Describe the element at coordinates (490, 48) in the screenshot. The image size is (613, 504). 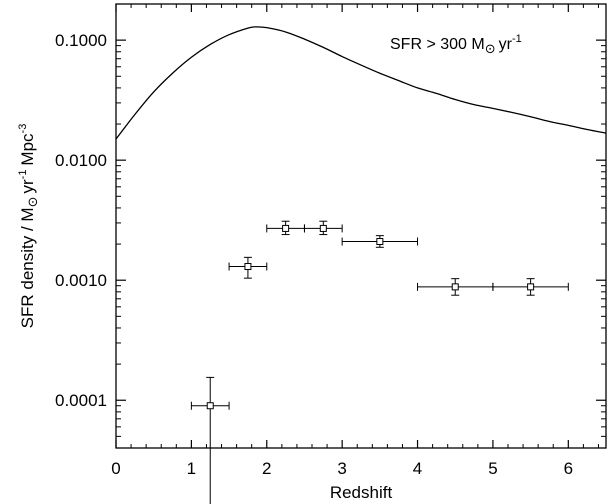
I see `annotation-sun-symbol: ⊙` at that location.